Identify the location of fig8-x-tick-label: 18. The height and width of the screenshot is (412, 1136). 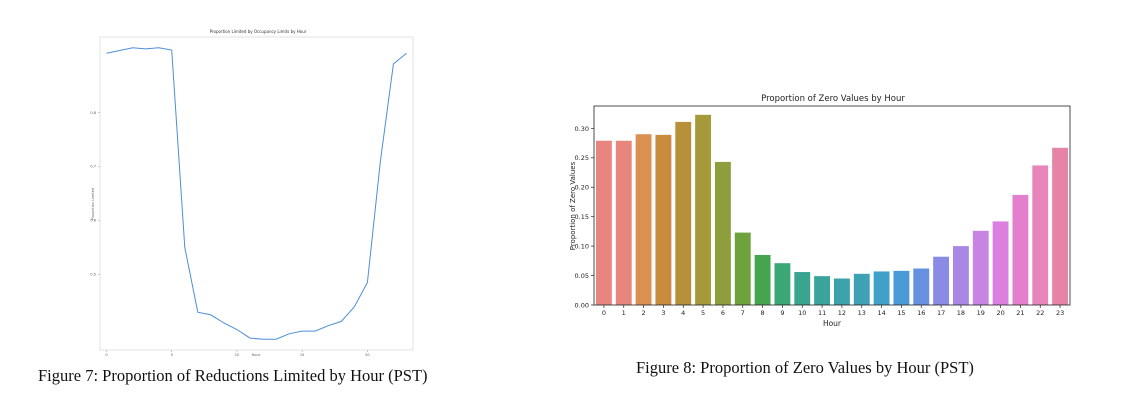
(961, 313).